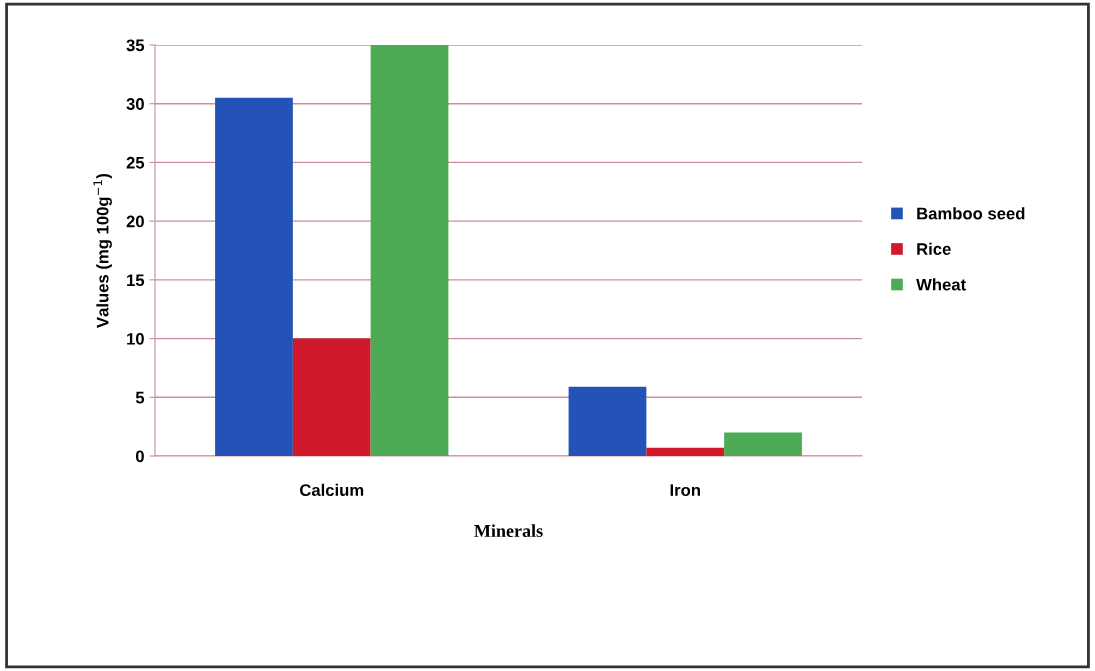 This screenshot has width=1095, height=671. What do you see at coordinates (139, 456) in the screenshot?
I see `y-tick-label: 0` at bounding box center [139, 456].